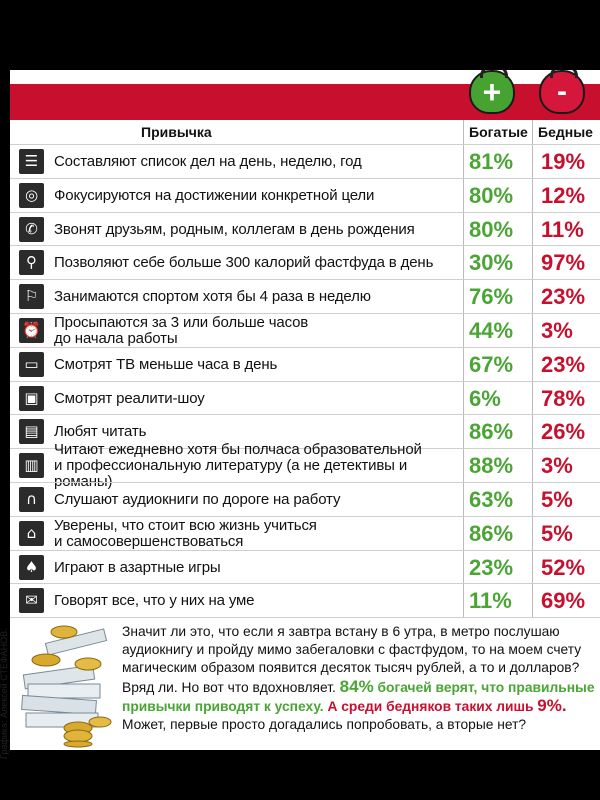 The image size is (600, 800). What do you see at coordinates (129, 398) in the screenshot?
I see `habit-label: Смотрят реалити-шоу` at bounding box center [129, 398].